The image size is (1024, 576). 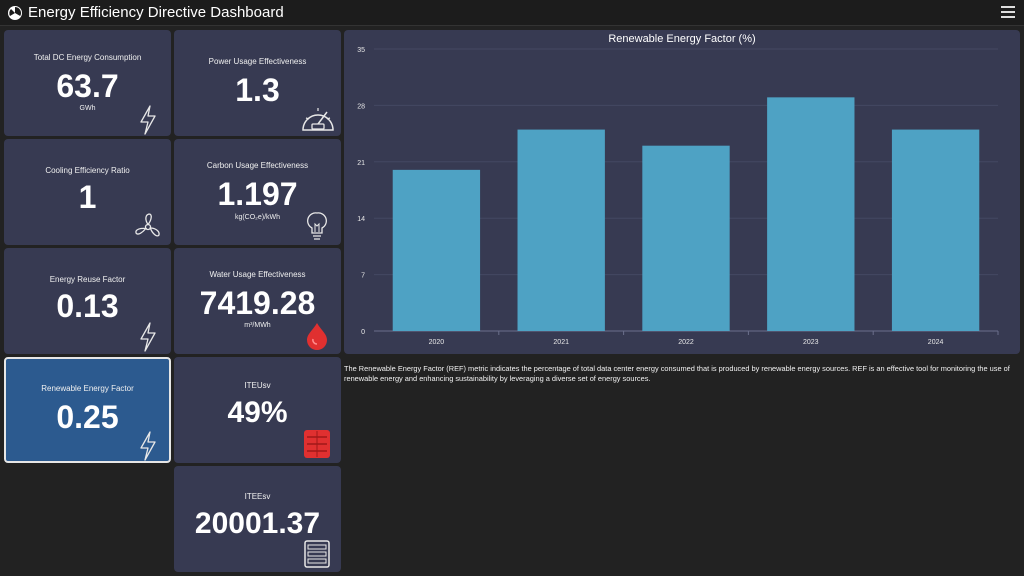 I want to click on card-label: Cooling Efficiency Ratio, so click(x=87, y=170).